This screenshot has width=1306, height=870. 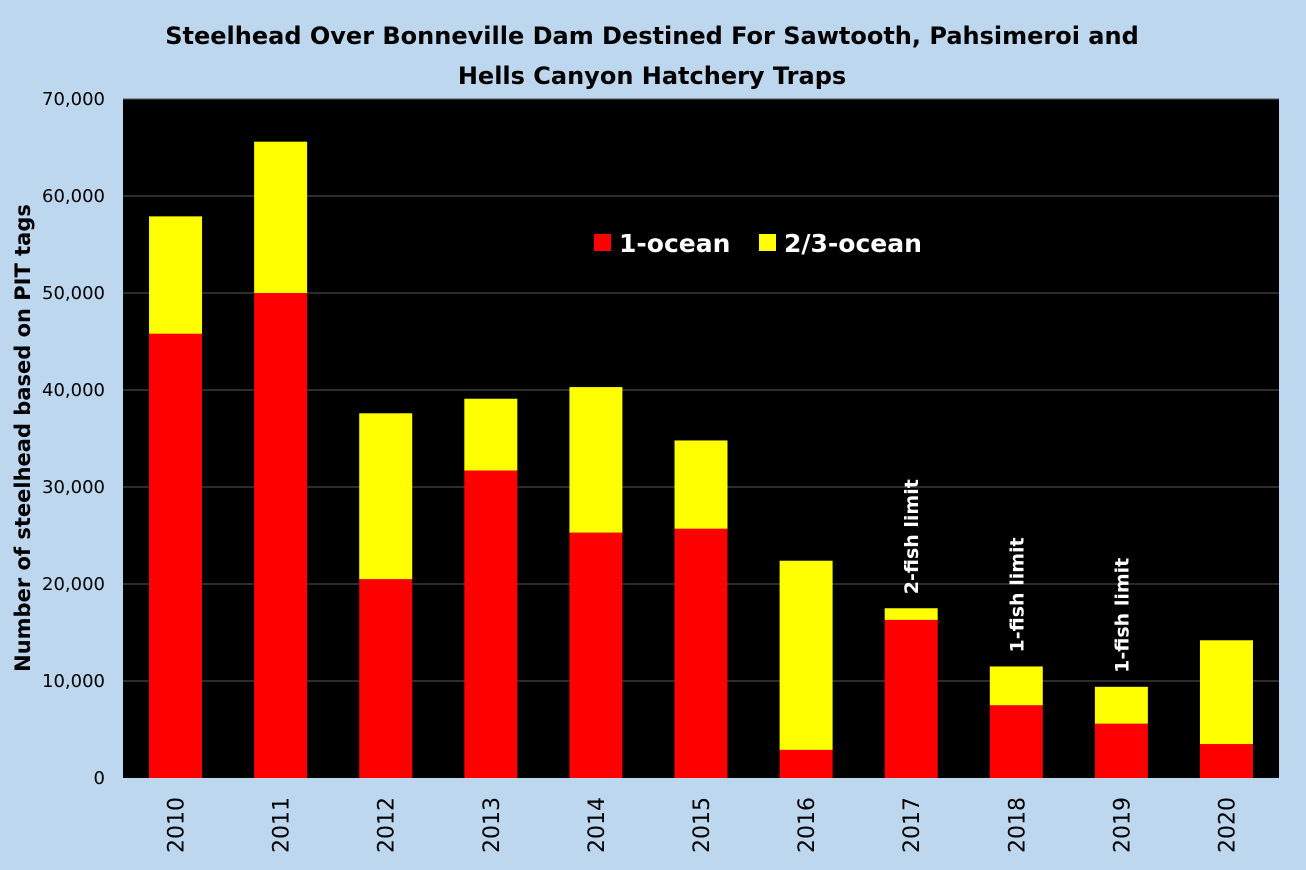 I want to click on y-tick-label: 0, so click(x=99, y=778).